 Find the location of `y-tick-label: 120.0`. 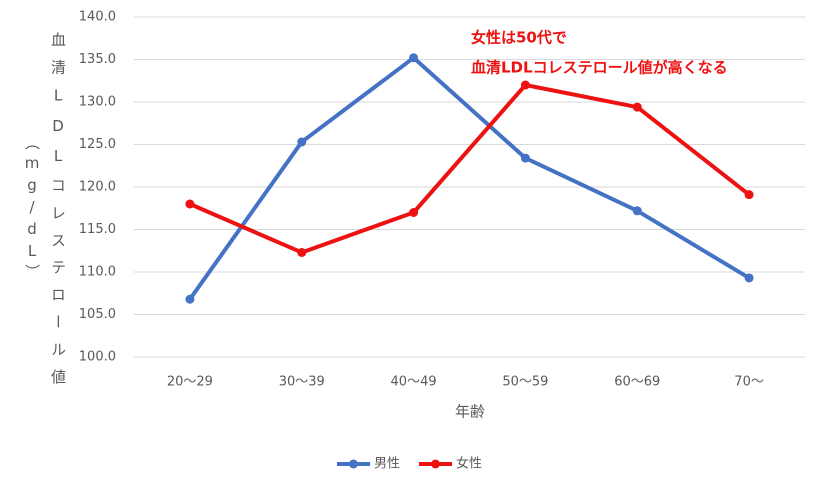

y-tick-label: 120.0 is located at coordinates (97, 187).